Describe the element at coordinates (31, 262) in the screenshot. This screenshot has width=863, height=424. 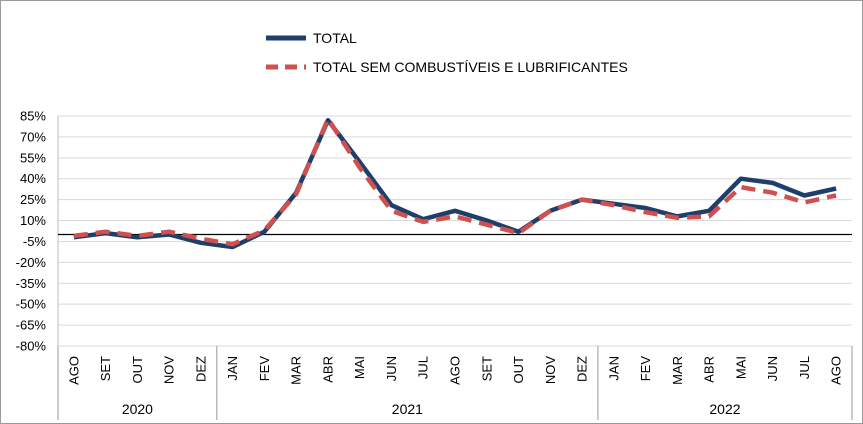
I see `y-tick-label: -20%` at that location.